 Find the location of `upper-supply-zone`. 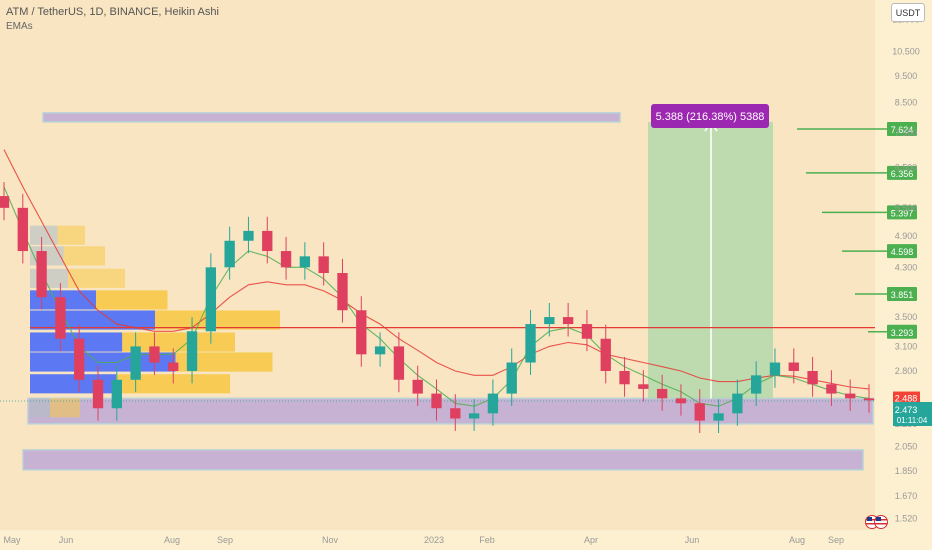

upper-supply-zone is located at coordinates (331, 117).